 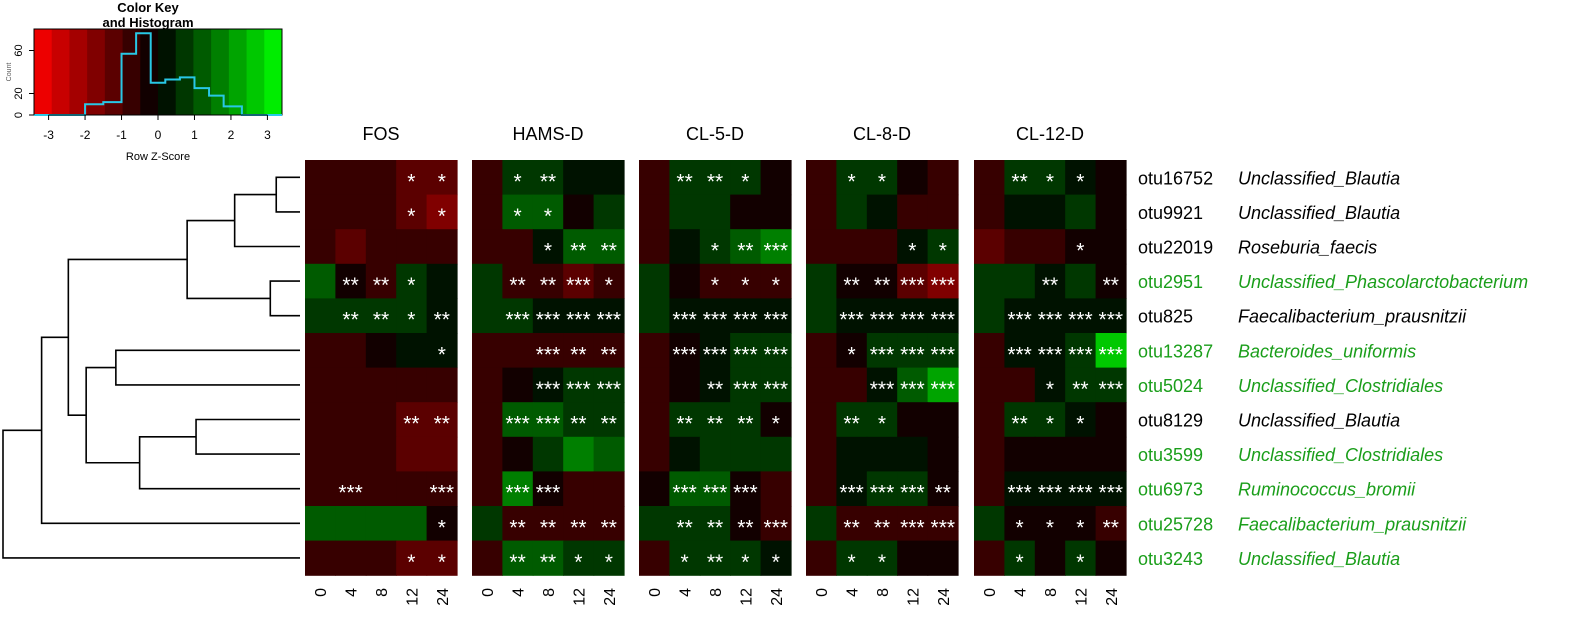 What do you see at coordinates (287, 194) in the screenshot?
I see `dendrogram-branch` at bounding box center [287, 194].